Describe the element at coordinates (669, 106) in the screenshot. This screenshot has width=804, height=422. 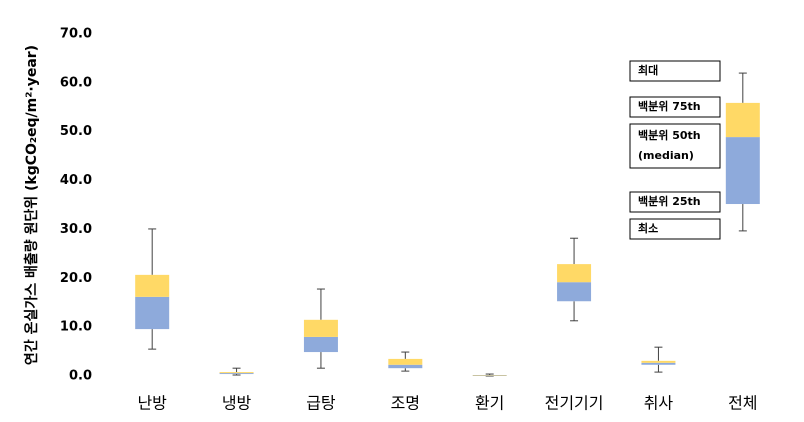
I see `annotation-text: 백분위 75th` at that location.